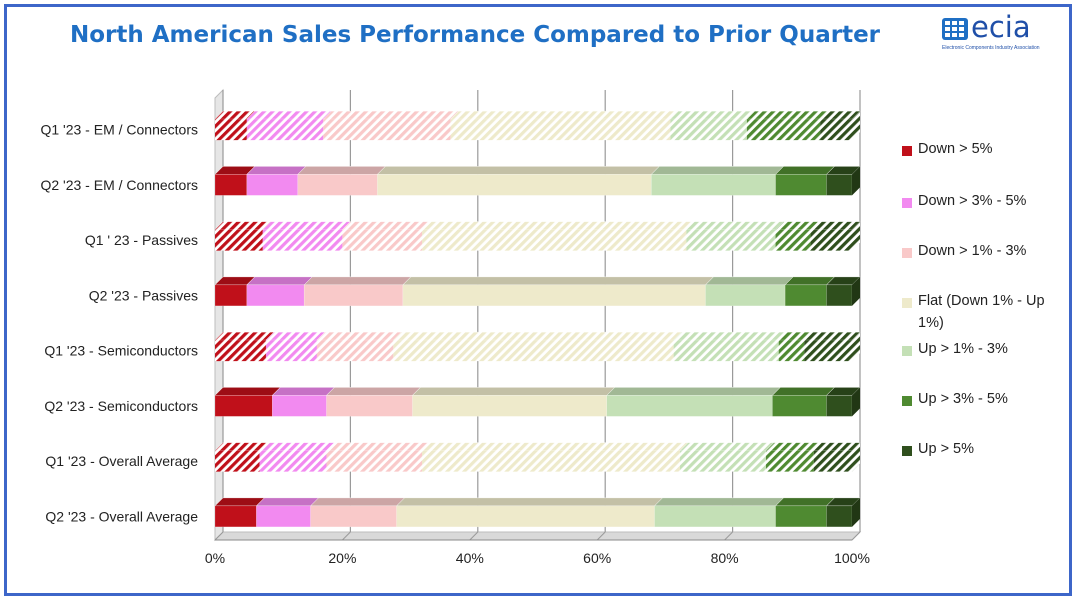 This screenshot has height=604, width=1080. I want to click on floor, so click(537, 536).